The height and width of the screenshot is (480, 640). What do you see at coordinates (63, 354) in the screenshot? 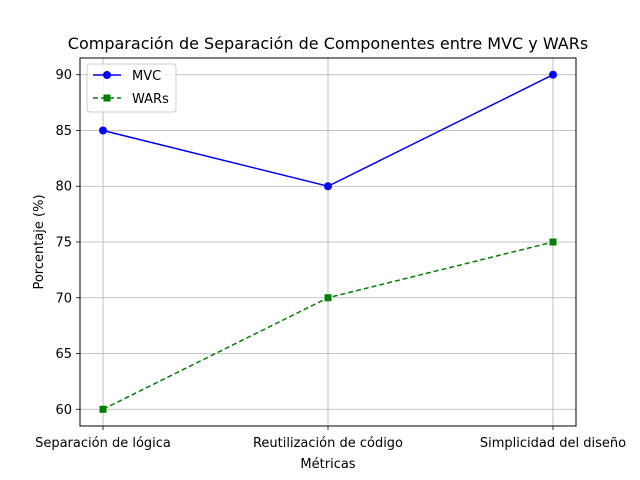
I see `y-tick-label-65: 65` at bounding box center [63, 354].